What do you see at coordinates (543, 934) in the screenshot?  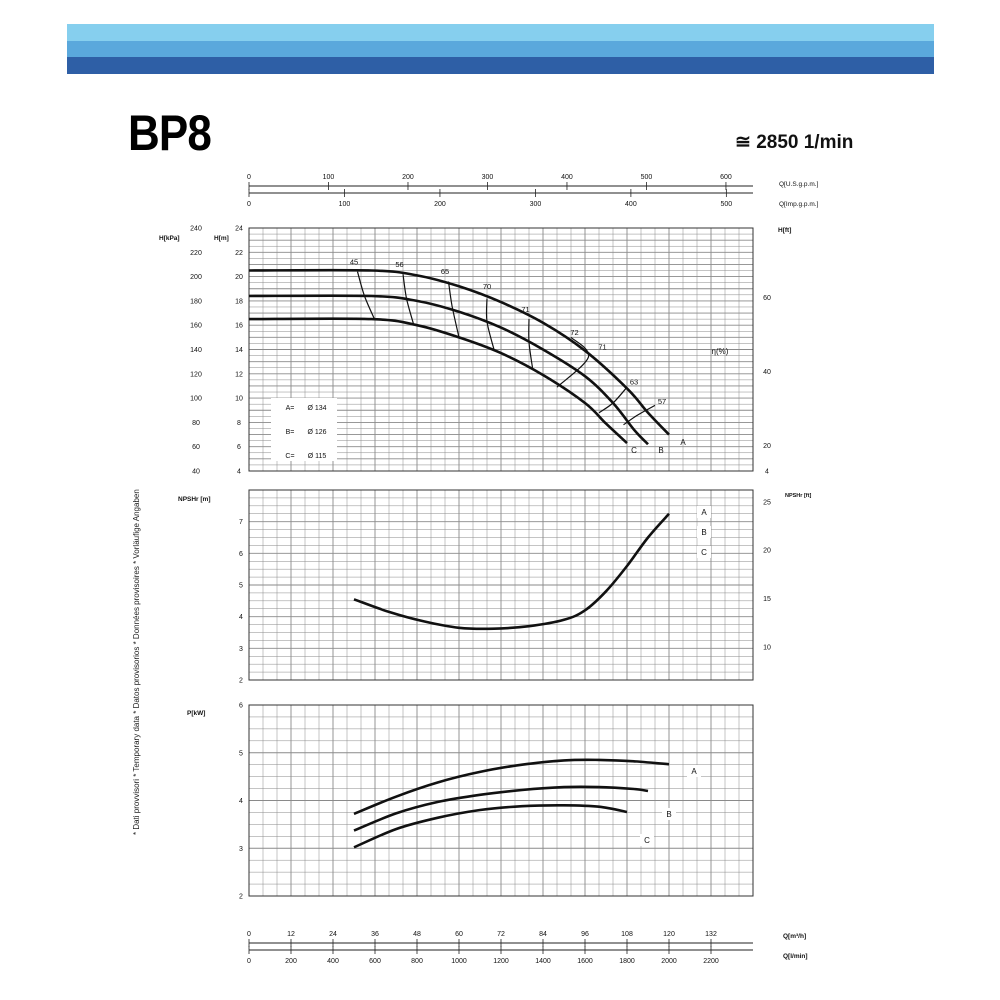 I see `m3h-tick-label: 84` at bounding box center [543, 934].